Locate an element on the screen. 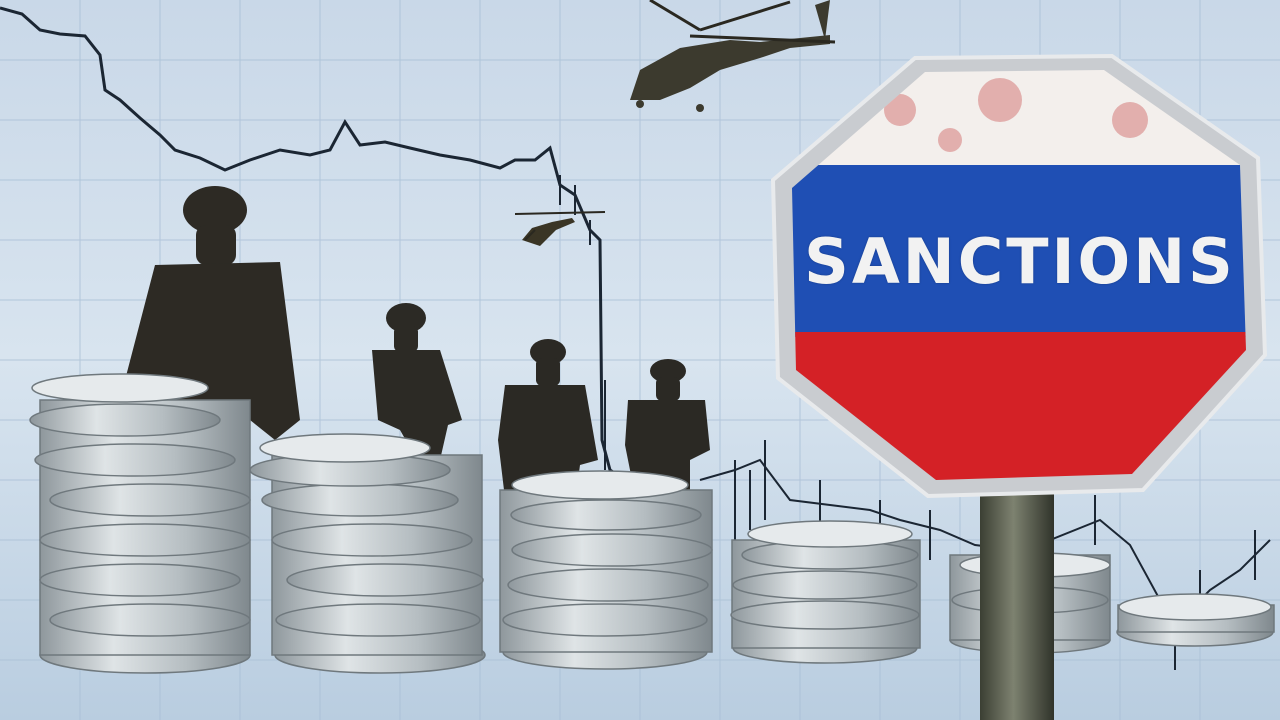  sign-pole is located at coordinates (1017, 600).